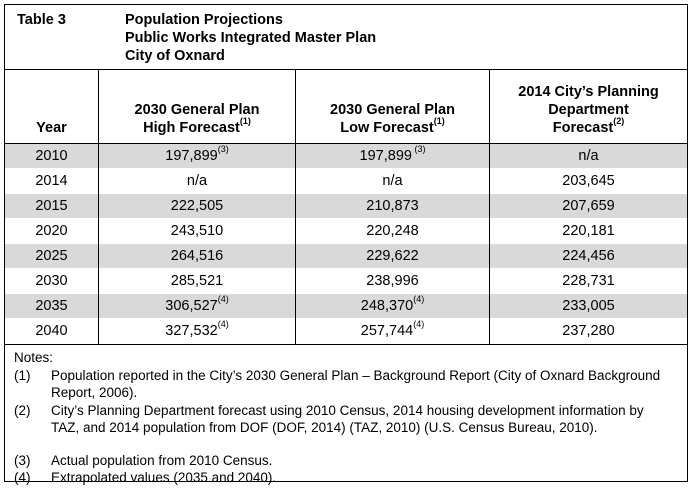  I want to click on high-cell: 222,505, so click(197, 206).